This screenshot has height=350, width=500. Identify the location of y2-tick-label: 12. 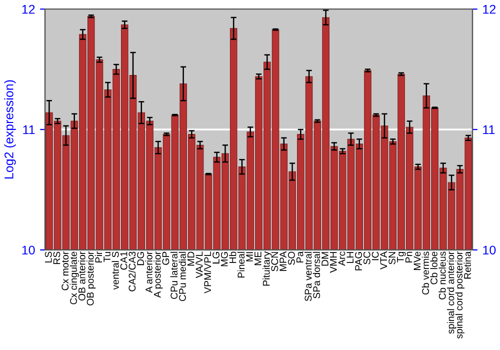
(489, 9).